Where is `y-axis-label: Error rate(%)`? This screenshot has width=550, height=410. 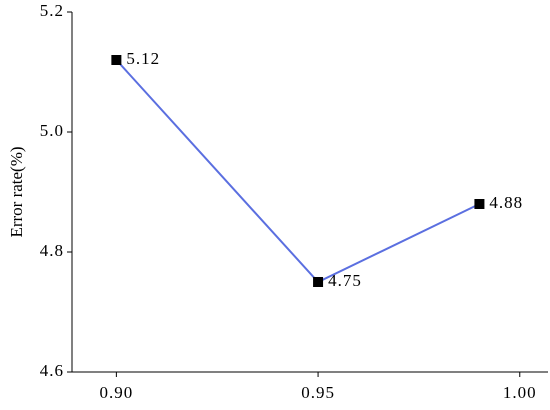
y-axis-label: Error rate(%) is located at coordinates (16, 191).